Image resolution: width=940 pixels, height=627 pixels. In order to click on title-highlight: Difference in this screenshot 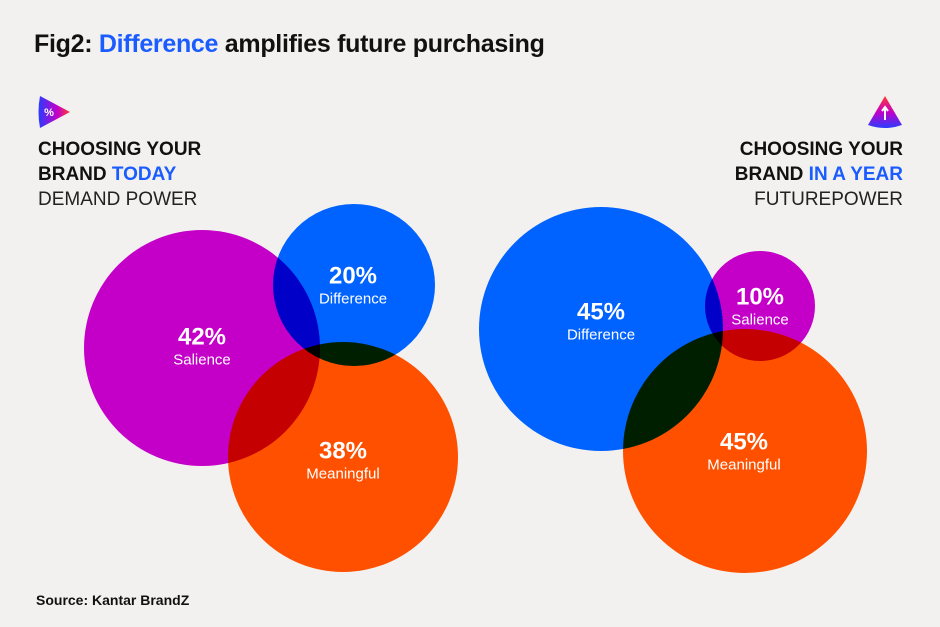, I will do `click(158, 44)`.